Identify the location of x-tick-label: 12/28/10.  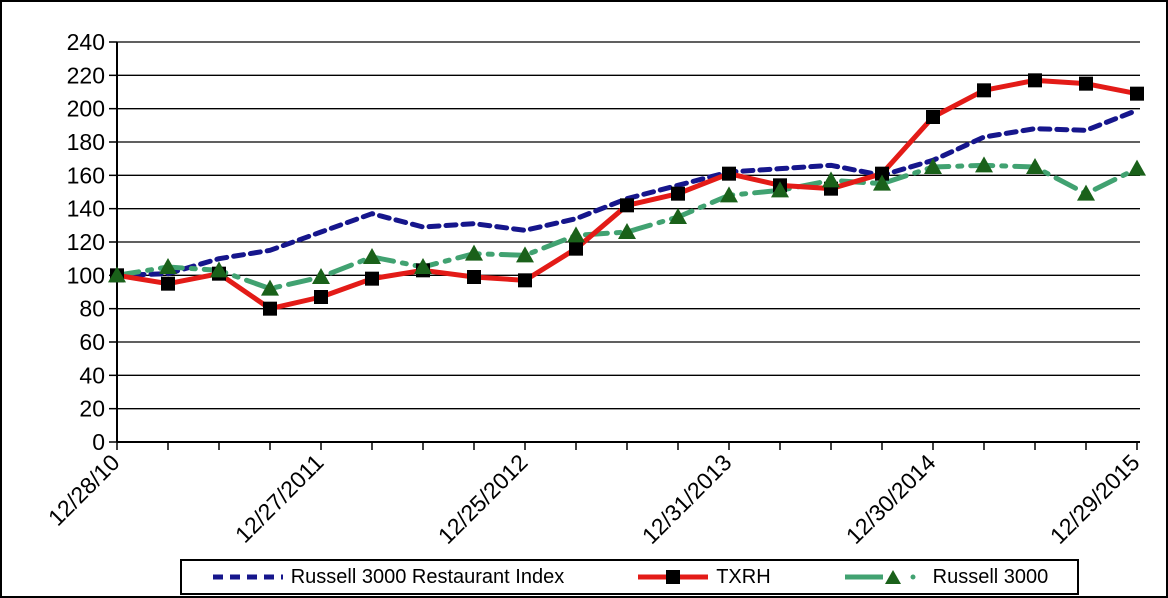
(84, 490).